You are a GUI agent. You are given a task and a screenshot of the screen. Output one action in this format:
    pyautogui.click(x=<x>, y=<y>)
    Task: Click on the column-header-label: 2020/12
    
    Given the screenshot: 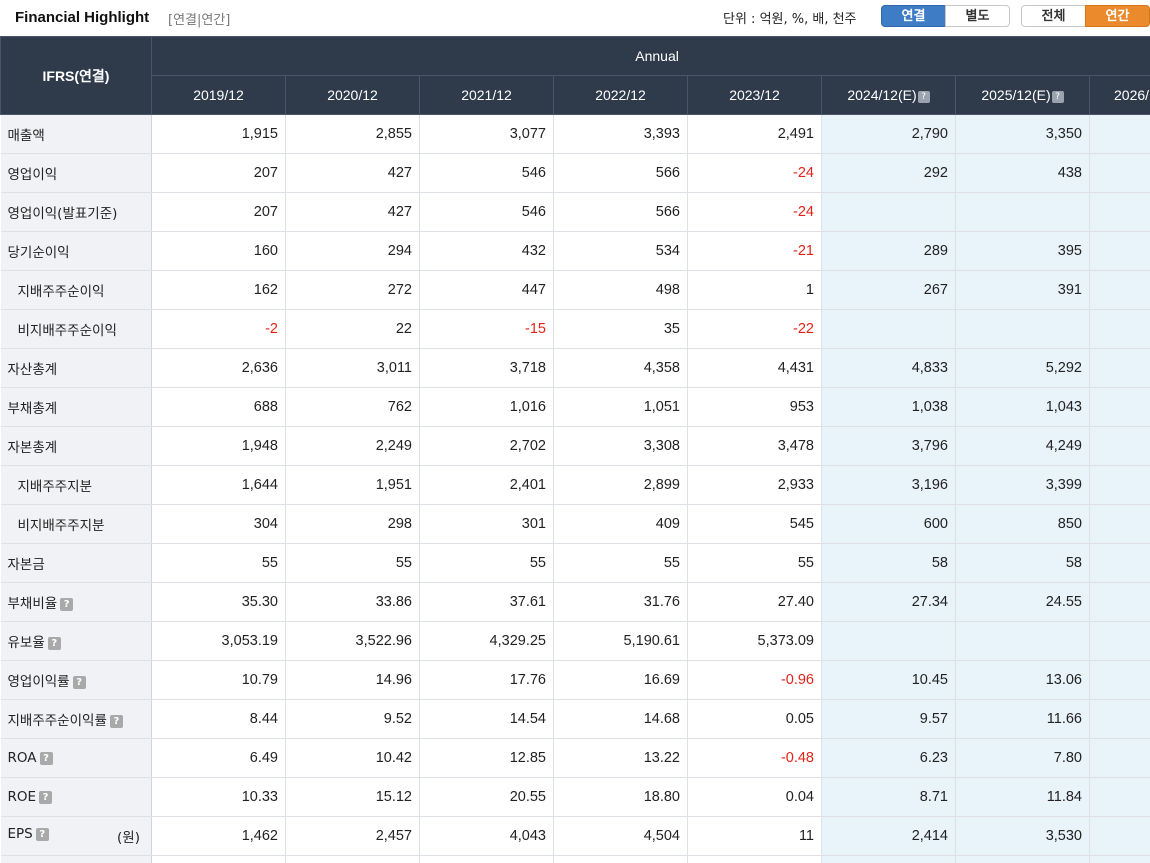 What is the action you would take?
    pyautogui.click(x=352, y=95)
    